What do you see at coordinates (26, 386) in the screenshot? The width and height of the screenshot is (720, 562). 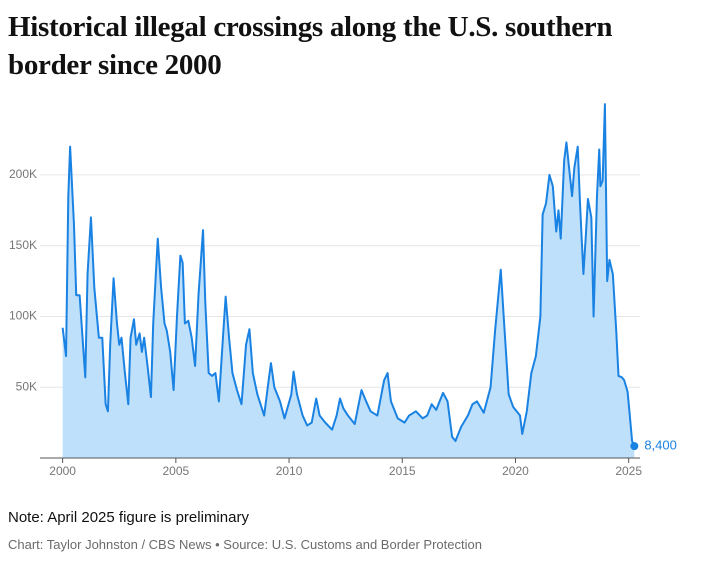 I see `y-tick-label: 50K` at bounding box center [26, 386].